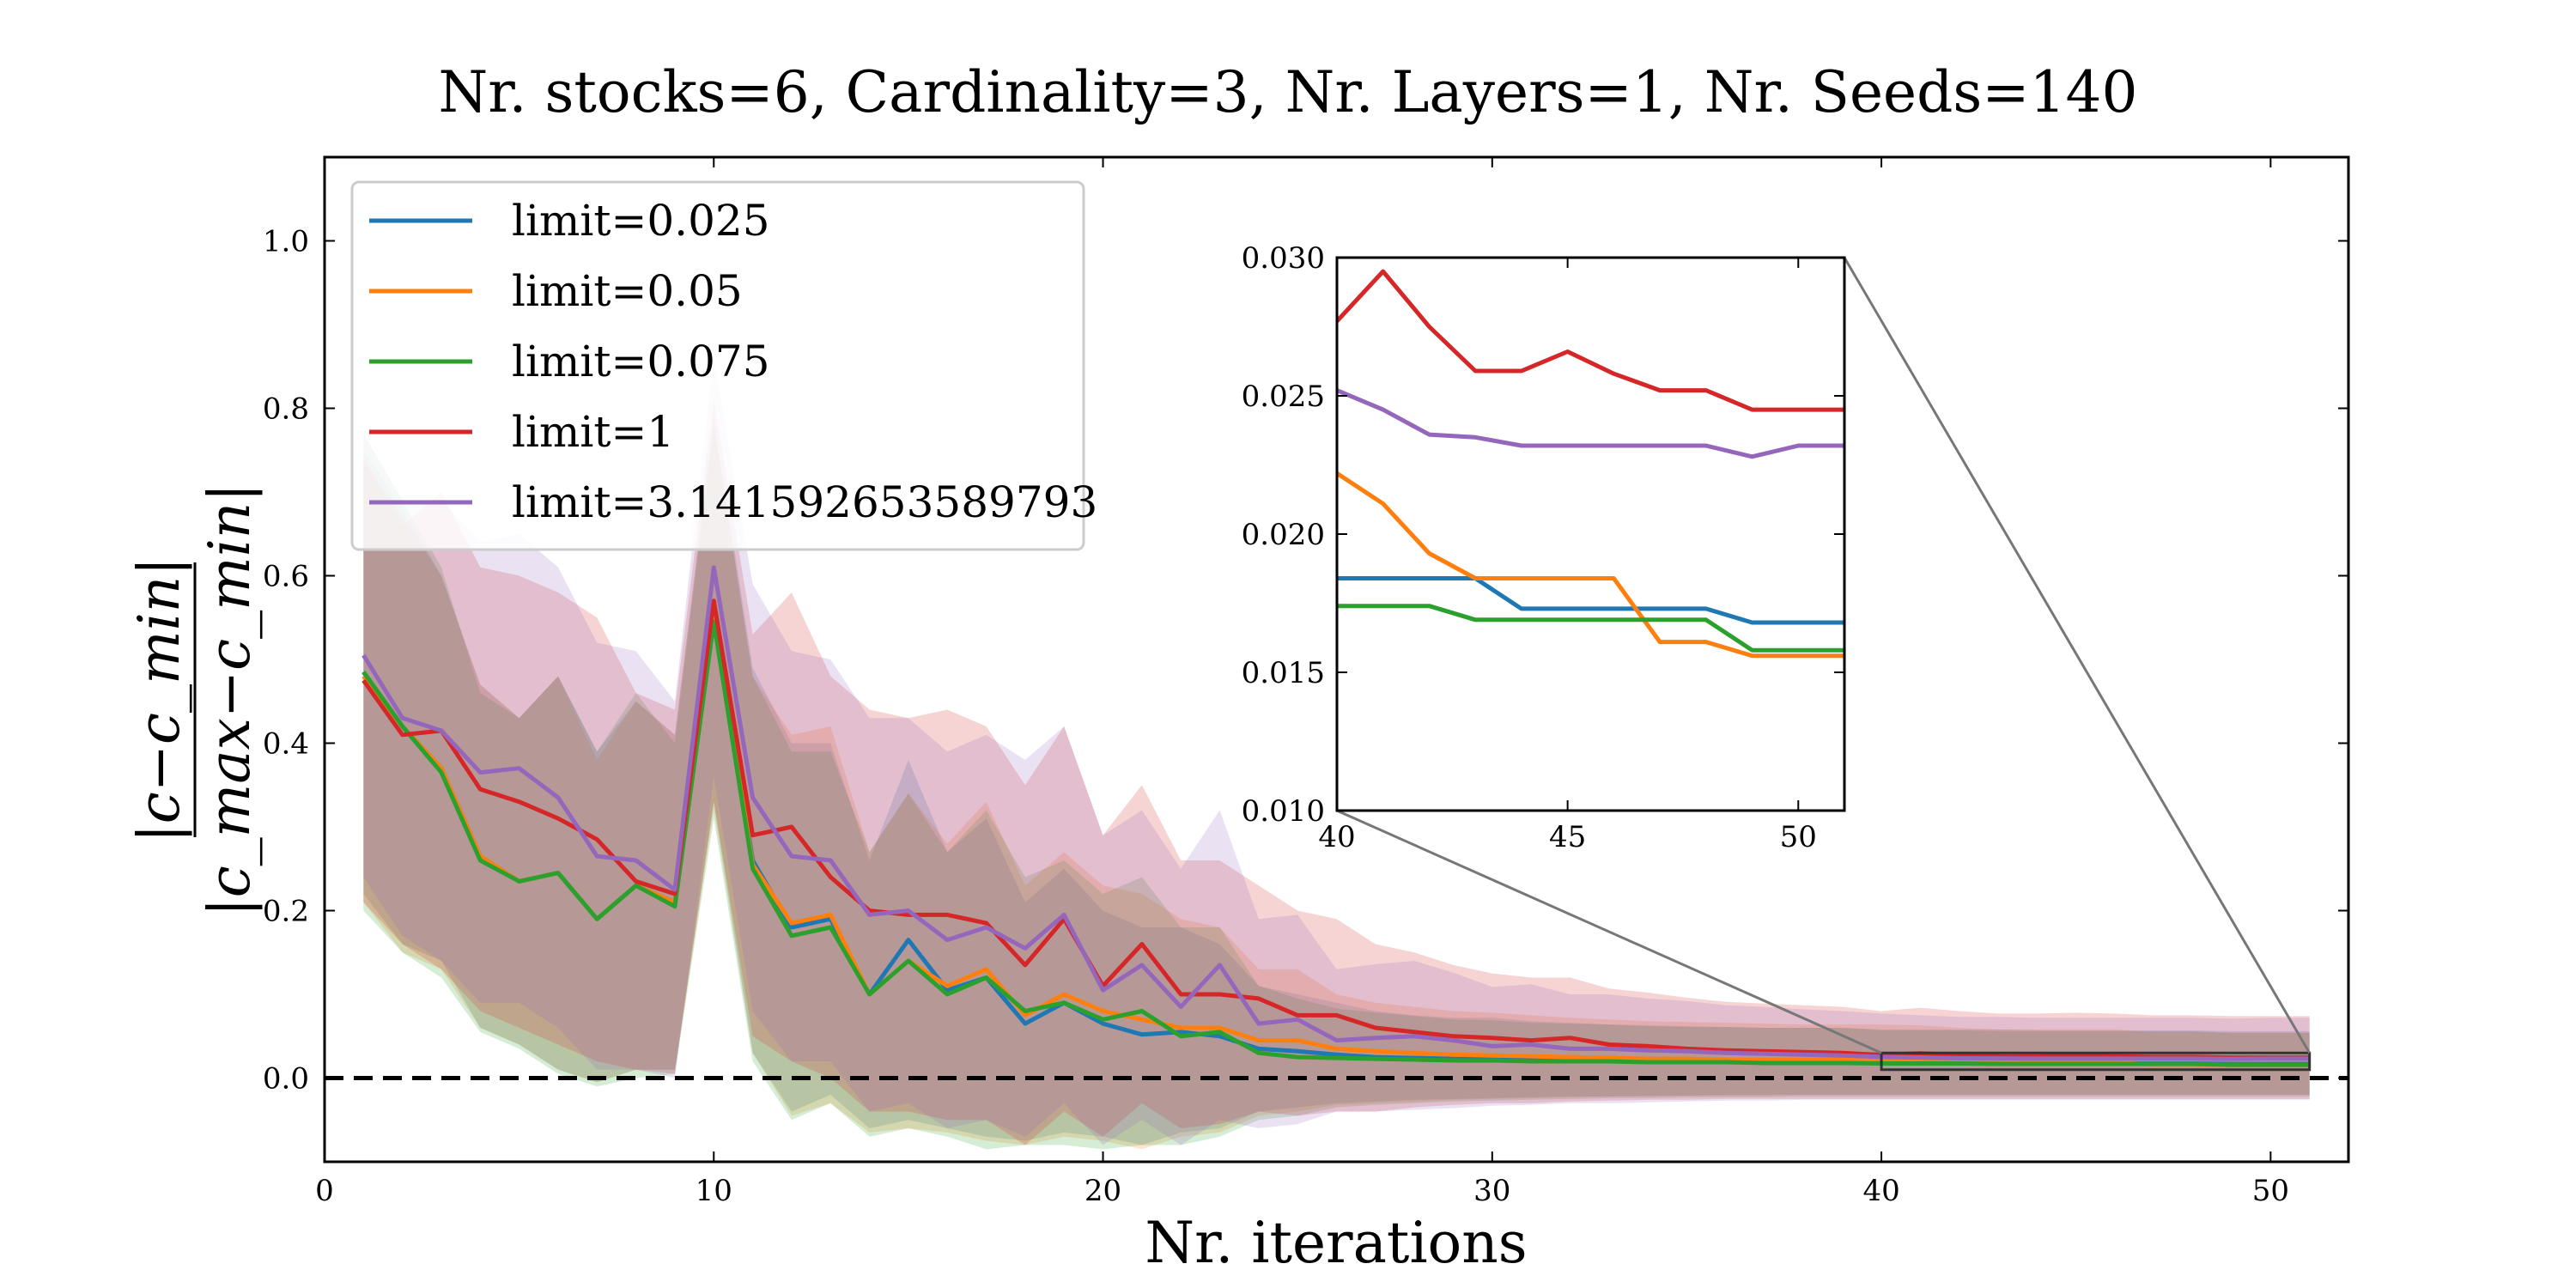  Describe the element at coordinates (1283, 812) in the screenshot. I see `inset-y-tick-label: 0.010` at that location.